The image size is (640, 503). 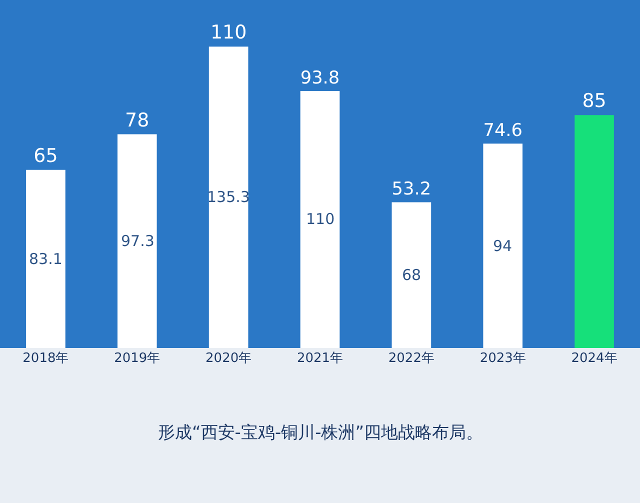 I want to click on annotation: 68, so click(x=412, y=275).